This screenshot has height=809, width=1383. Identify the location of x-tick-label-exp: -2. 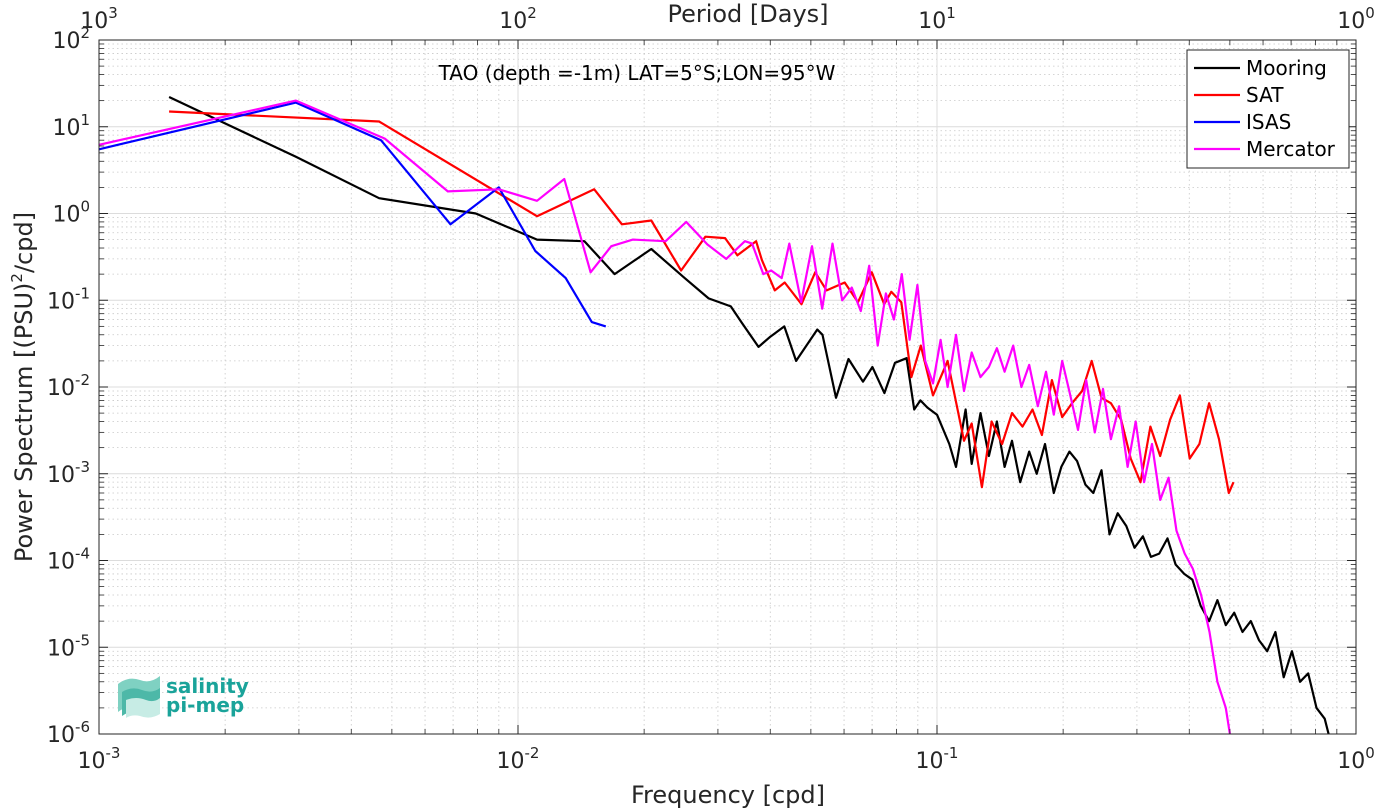
(532, 753).